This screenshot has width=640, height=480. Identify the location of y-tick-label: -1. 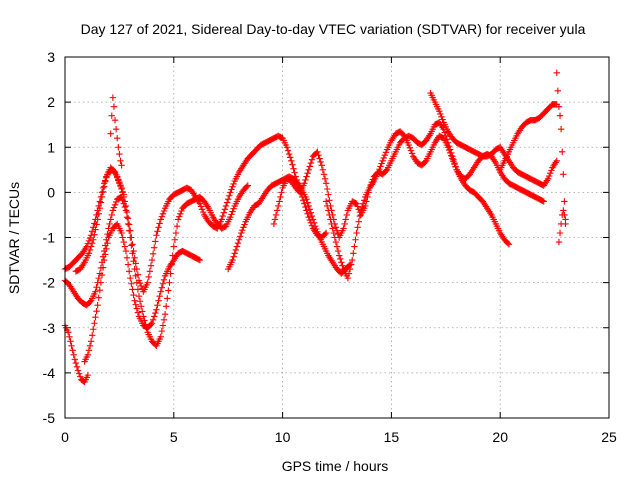
(49, 238).